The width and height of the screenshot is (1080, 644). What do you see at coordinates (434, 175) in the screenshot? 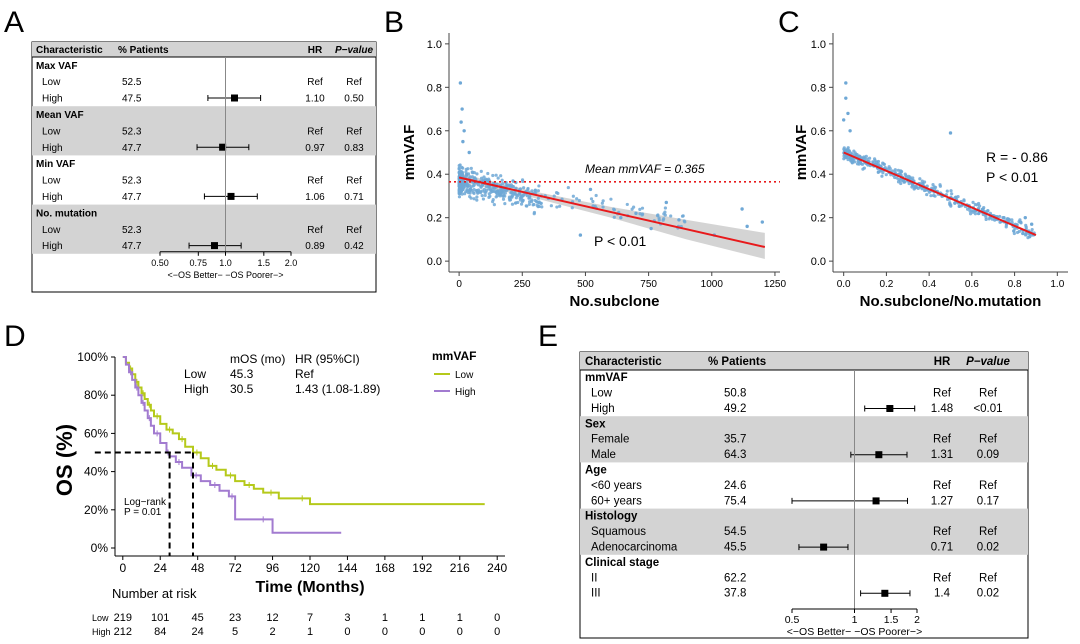
I see `y-tick-label: 0.4` at bounding box center [434, 175].